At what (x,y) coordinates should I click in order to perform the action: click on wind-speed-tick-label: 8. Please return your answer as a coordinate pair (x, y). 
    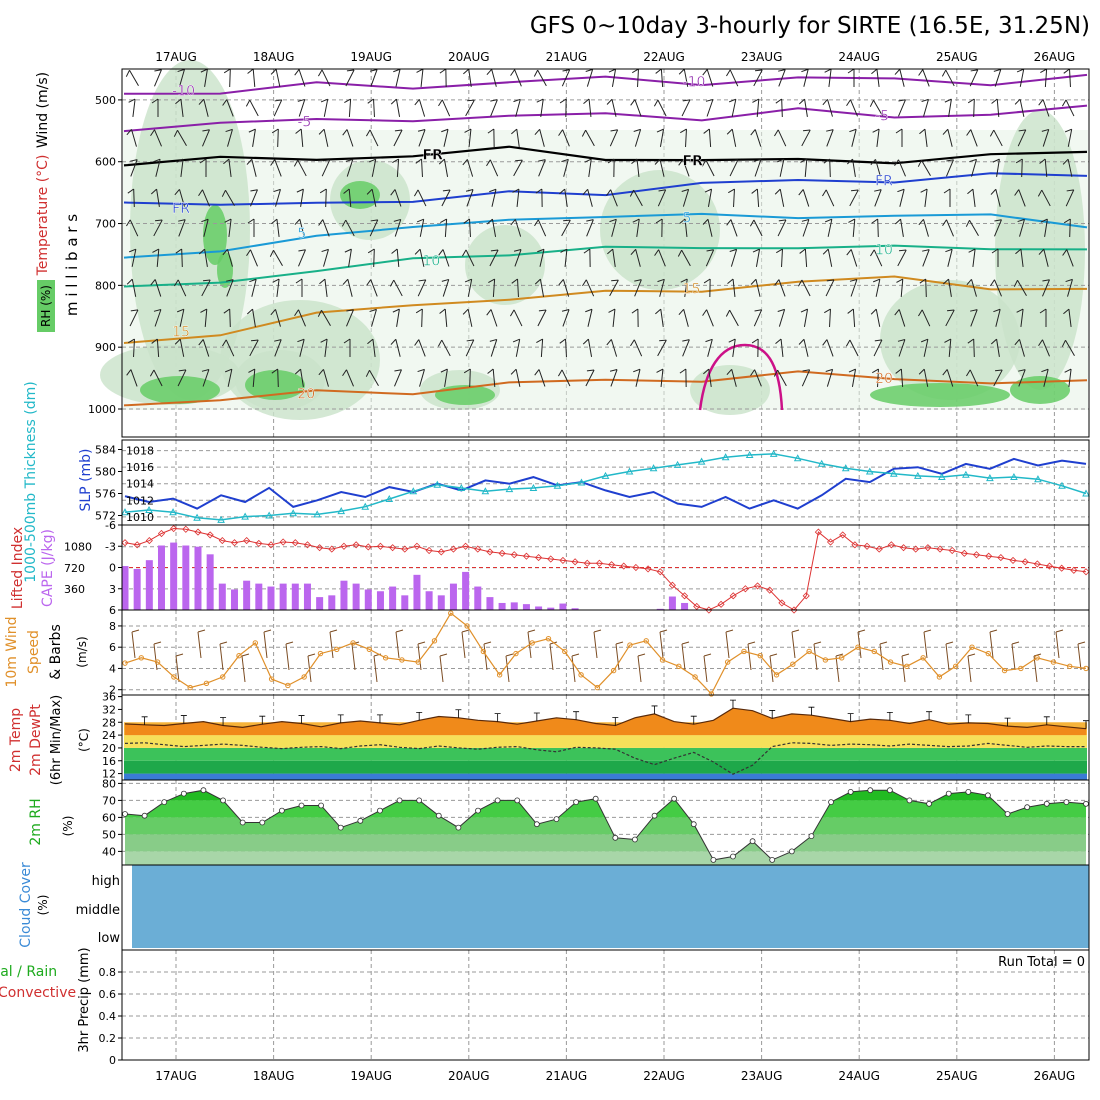
    Looking at the image, I should click on (112, 626).